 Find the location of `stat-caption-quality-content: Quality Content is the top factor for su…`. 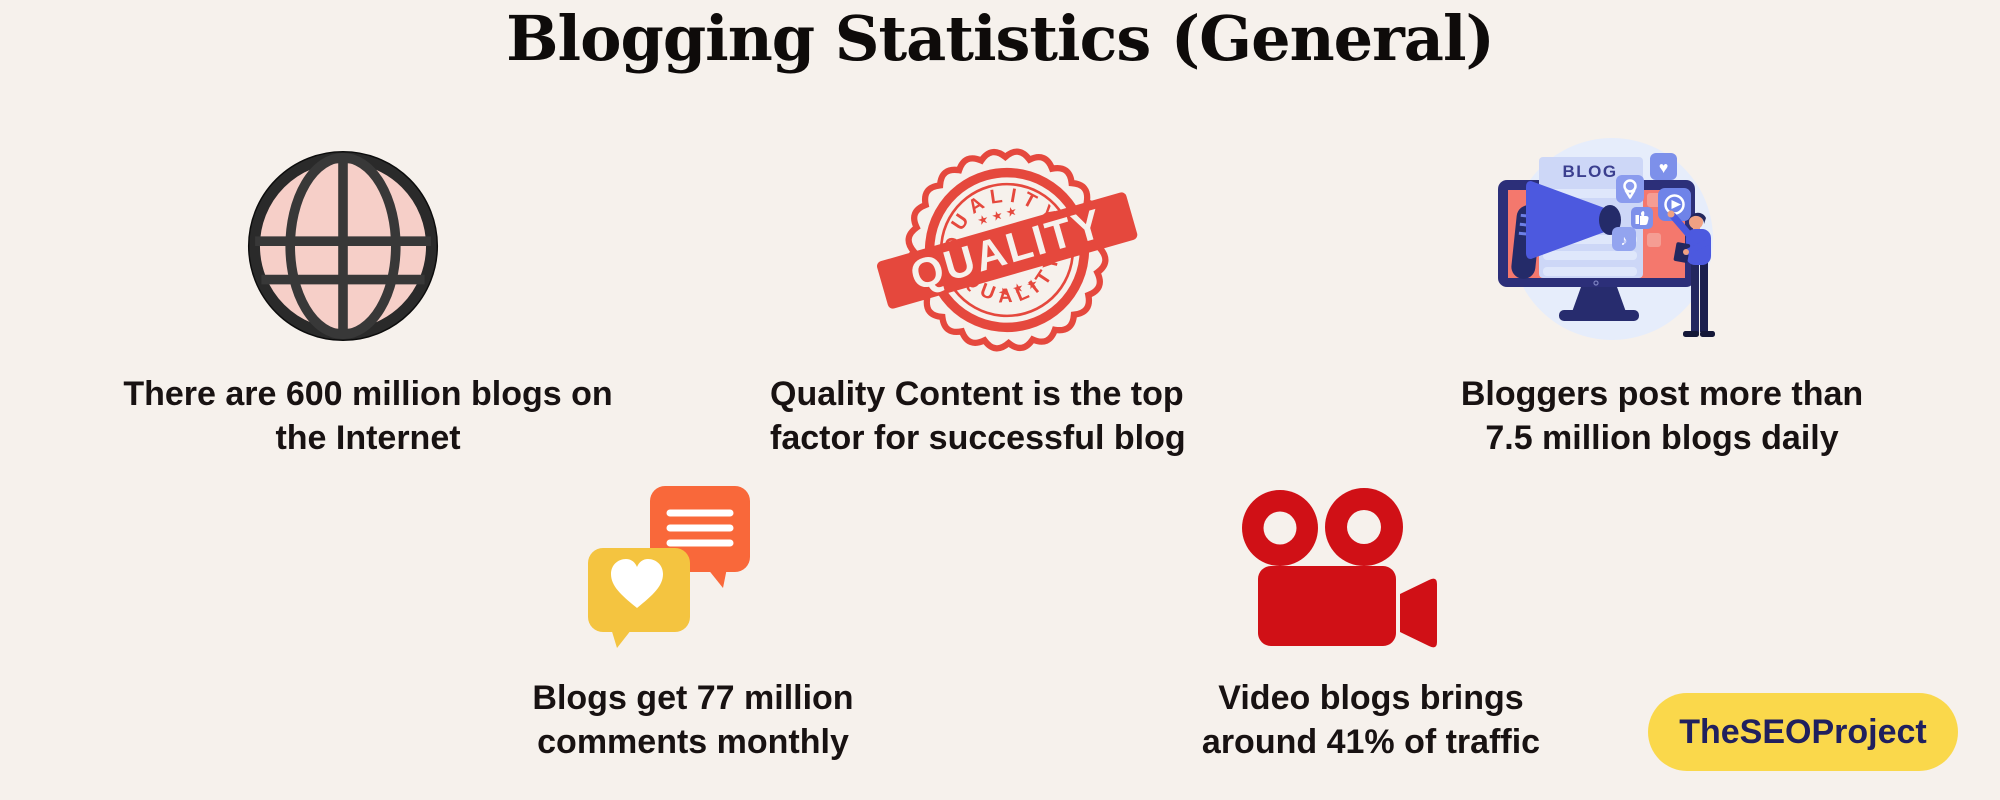

stat-caption-quality-content: Quality Content is the top factor for su… is located at coordinates (1030, 416).